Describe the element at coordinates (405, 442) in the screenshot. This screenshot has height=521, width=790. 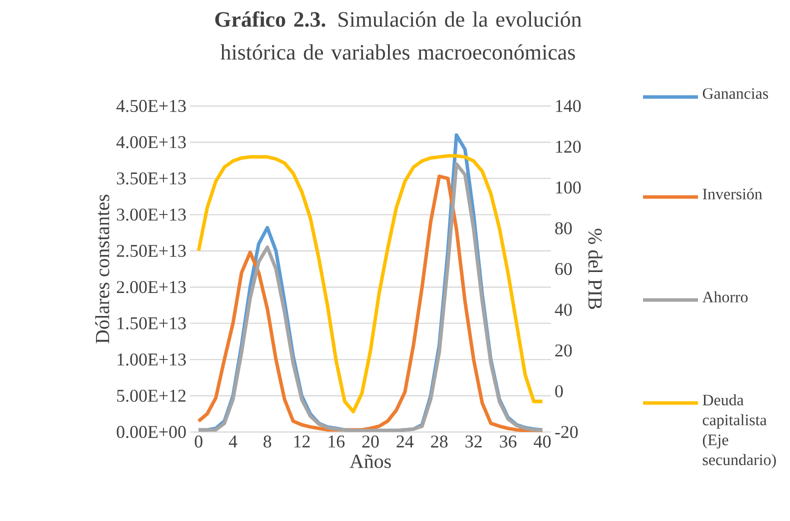
I see `x-tick-label: 24` at that location.